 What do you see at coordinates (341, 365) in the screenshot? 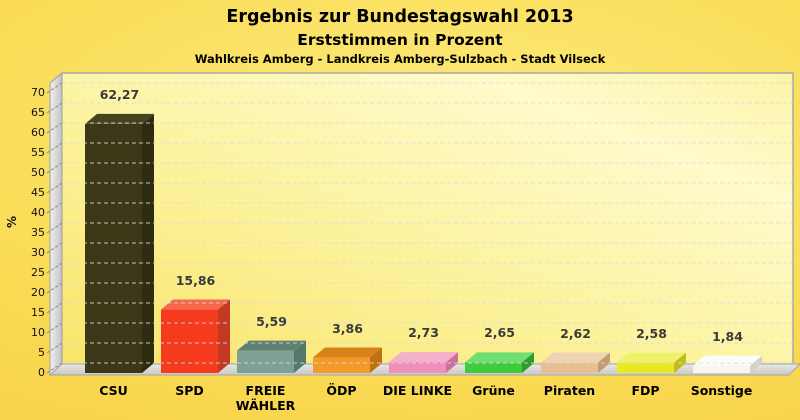
I see `bar-oedp-front-face` at bounding box center [341, 365].